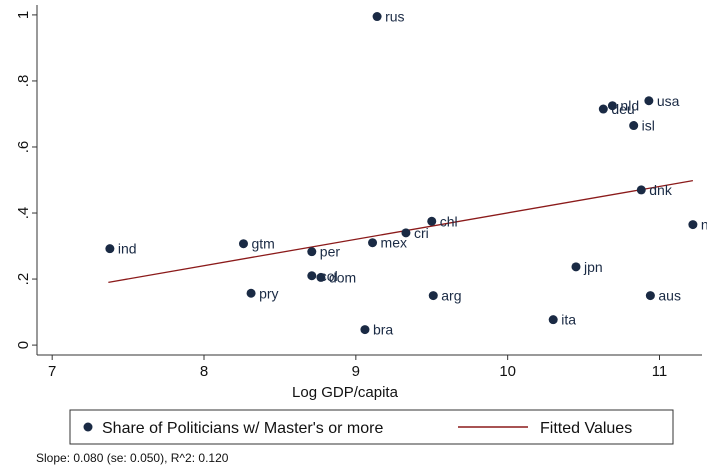 The width and height of the screenshot is (707, 467). Describe the element at coordinates (661, 190) in the screenshot. I see `point-label-dnk: dnk` at that location.